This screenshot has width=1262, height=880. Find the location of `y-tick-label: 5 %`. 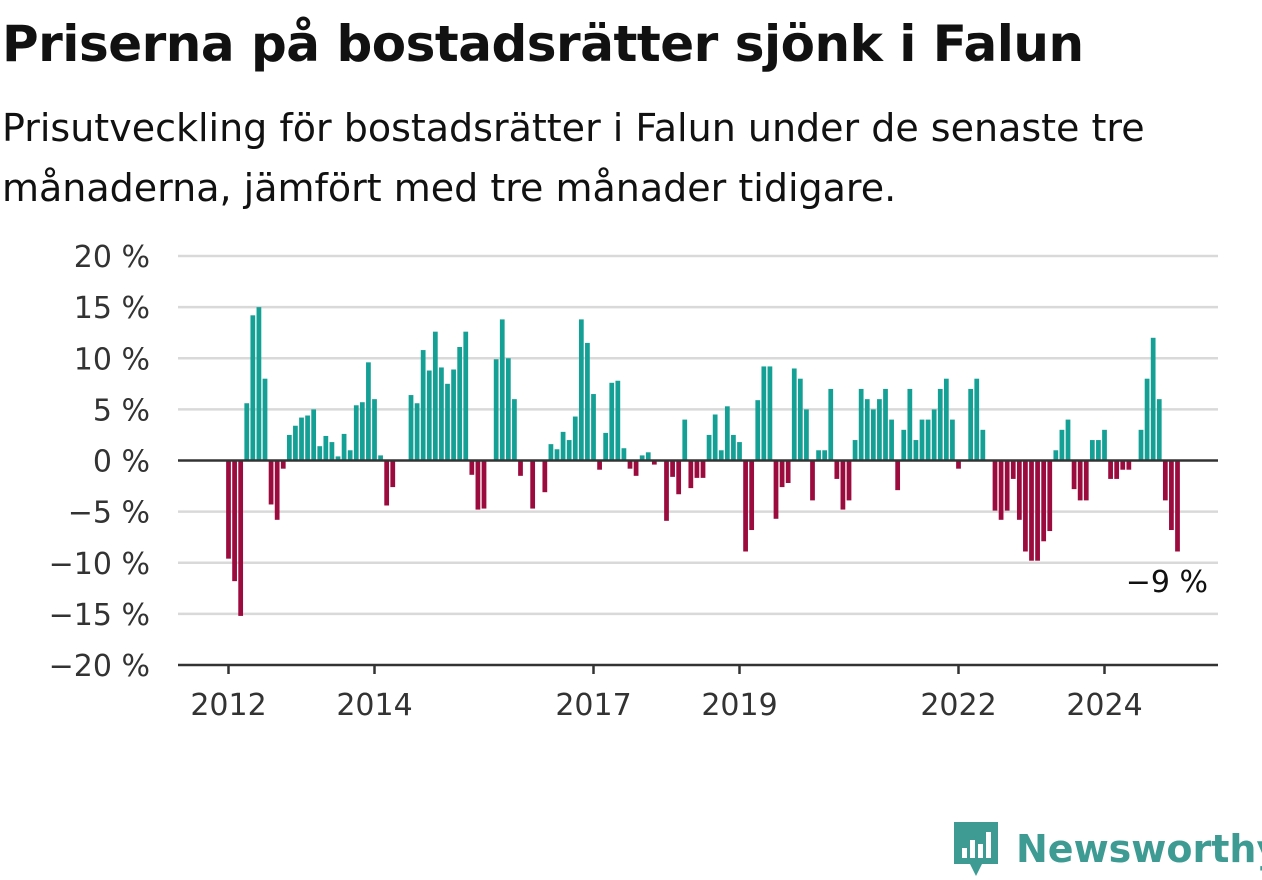

y-tick-label: 5 % is located at coordinates (121, 410).